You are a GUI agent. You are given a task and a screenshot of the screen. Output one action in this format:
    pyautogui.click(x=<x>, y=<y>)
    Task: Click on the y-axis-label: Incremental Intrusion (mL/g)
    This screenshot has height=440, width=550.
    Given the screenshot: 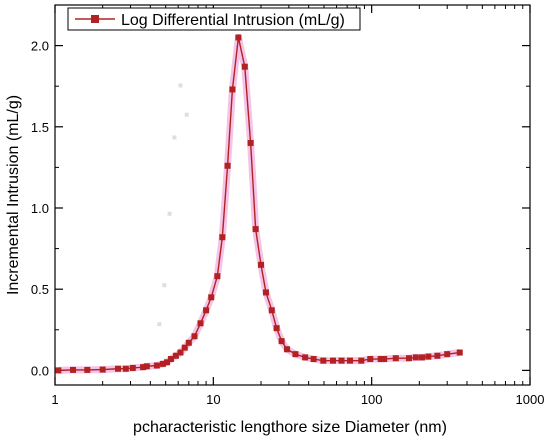 What is the action you would take?
    pyautogui.click(x=13, y=195)
    